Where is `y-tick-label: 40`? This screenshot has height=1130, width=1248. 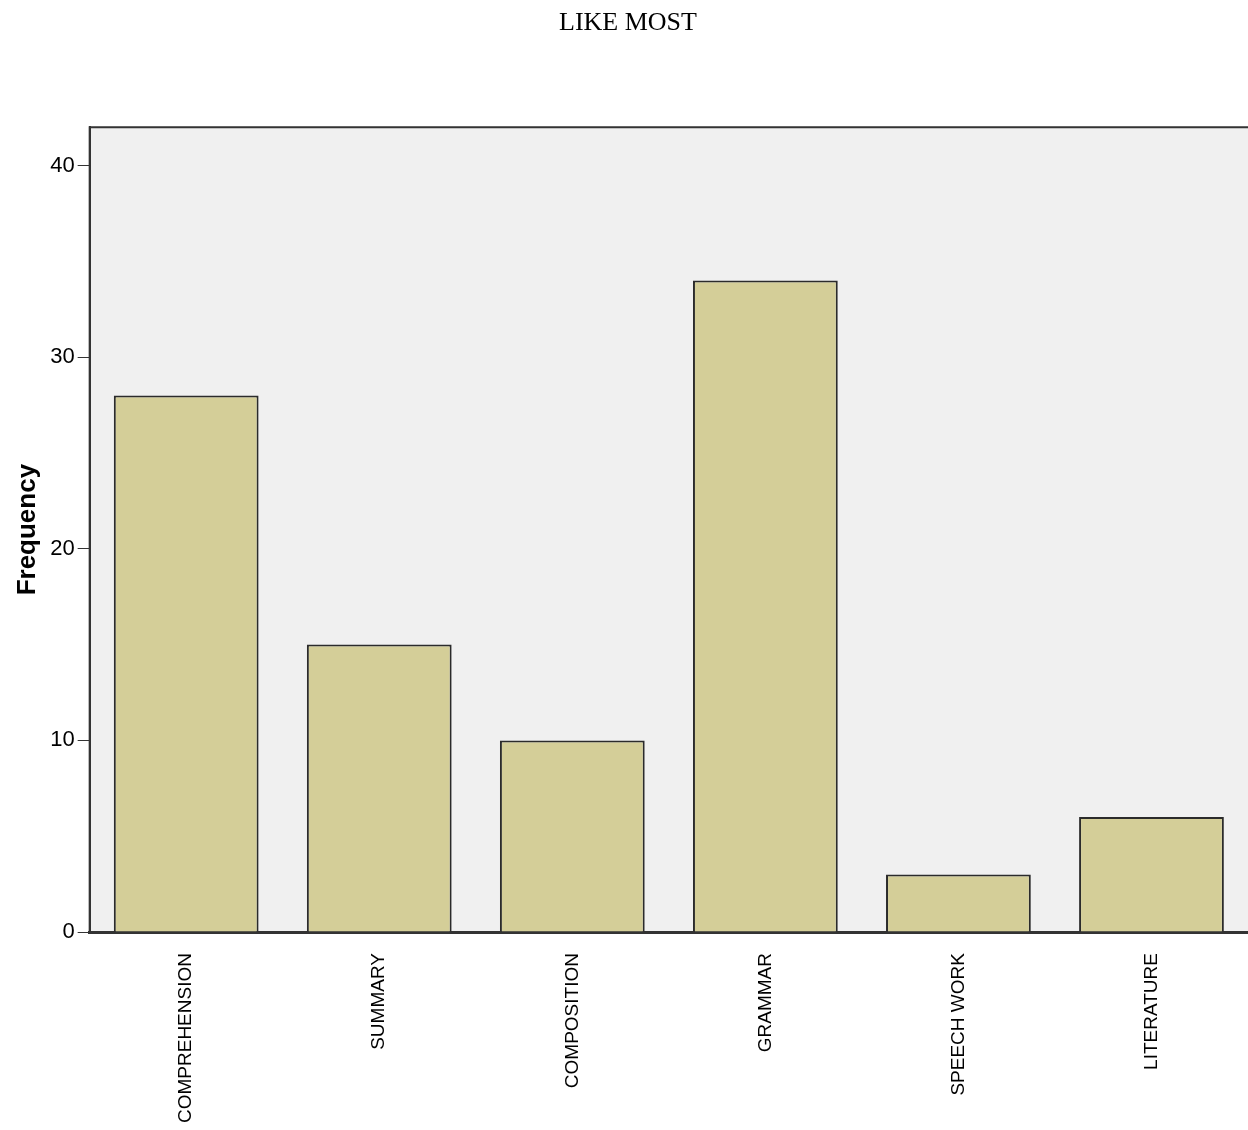
y-tick-label: 40 is located at coordinates (62, 164).